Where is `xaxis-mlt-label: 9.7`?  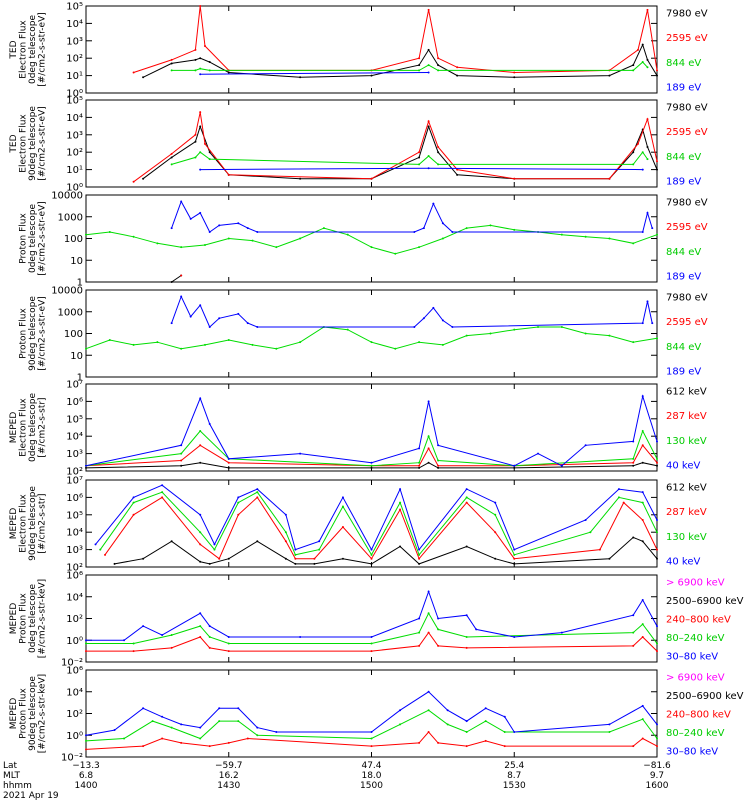
xaxis-mlt-label: 9.7 is located at coordinates (657, 776).